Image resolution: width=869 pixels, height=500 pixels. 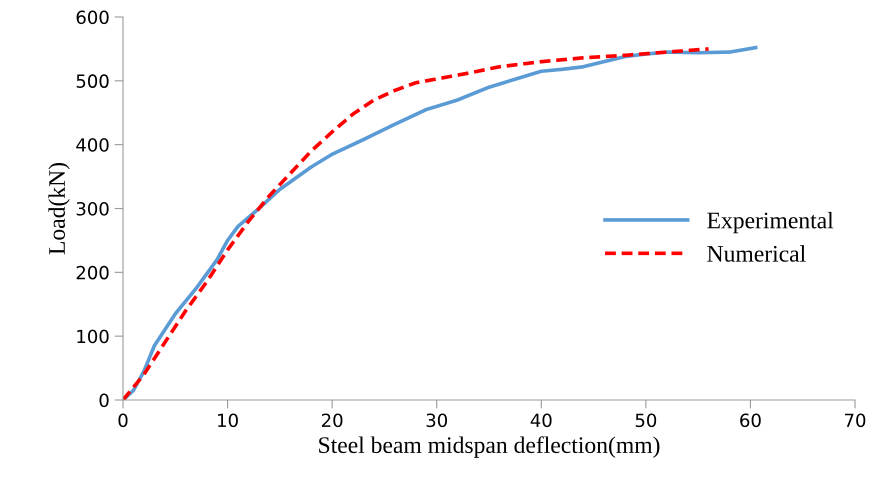 I want to click on y-tick-label: 100, so click(x=93, y=337).